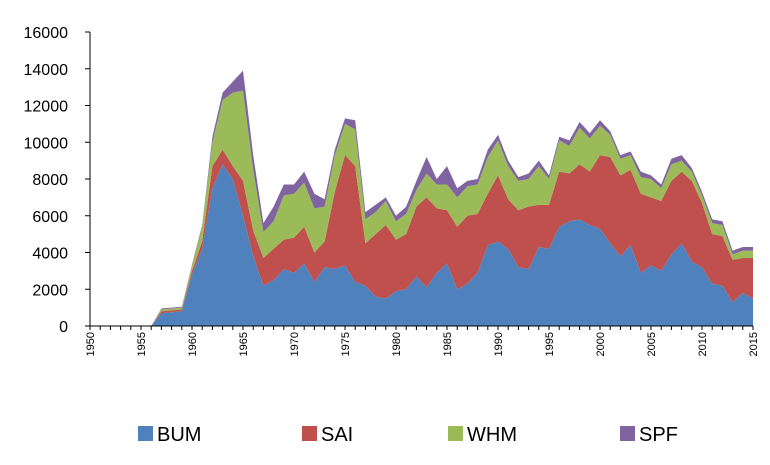  What do you see at coordinates (50, 254) in the screenshot?
I see `y-tick-label: 4000` at bounding box center [50, 254].